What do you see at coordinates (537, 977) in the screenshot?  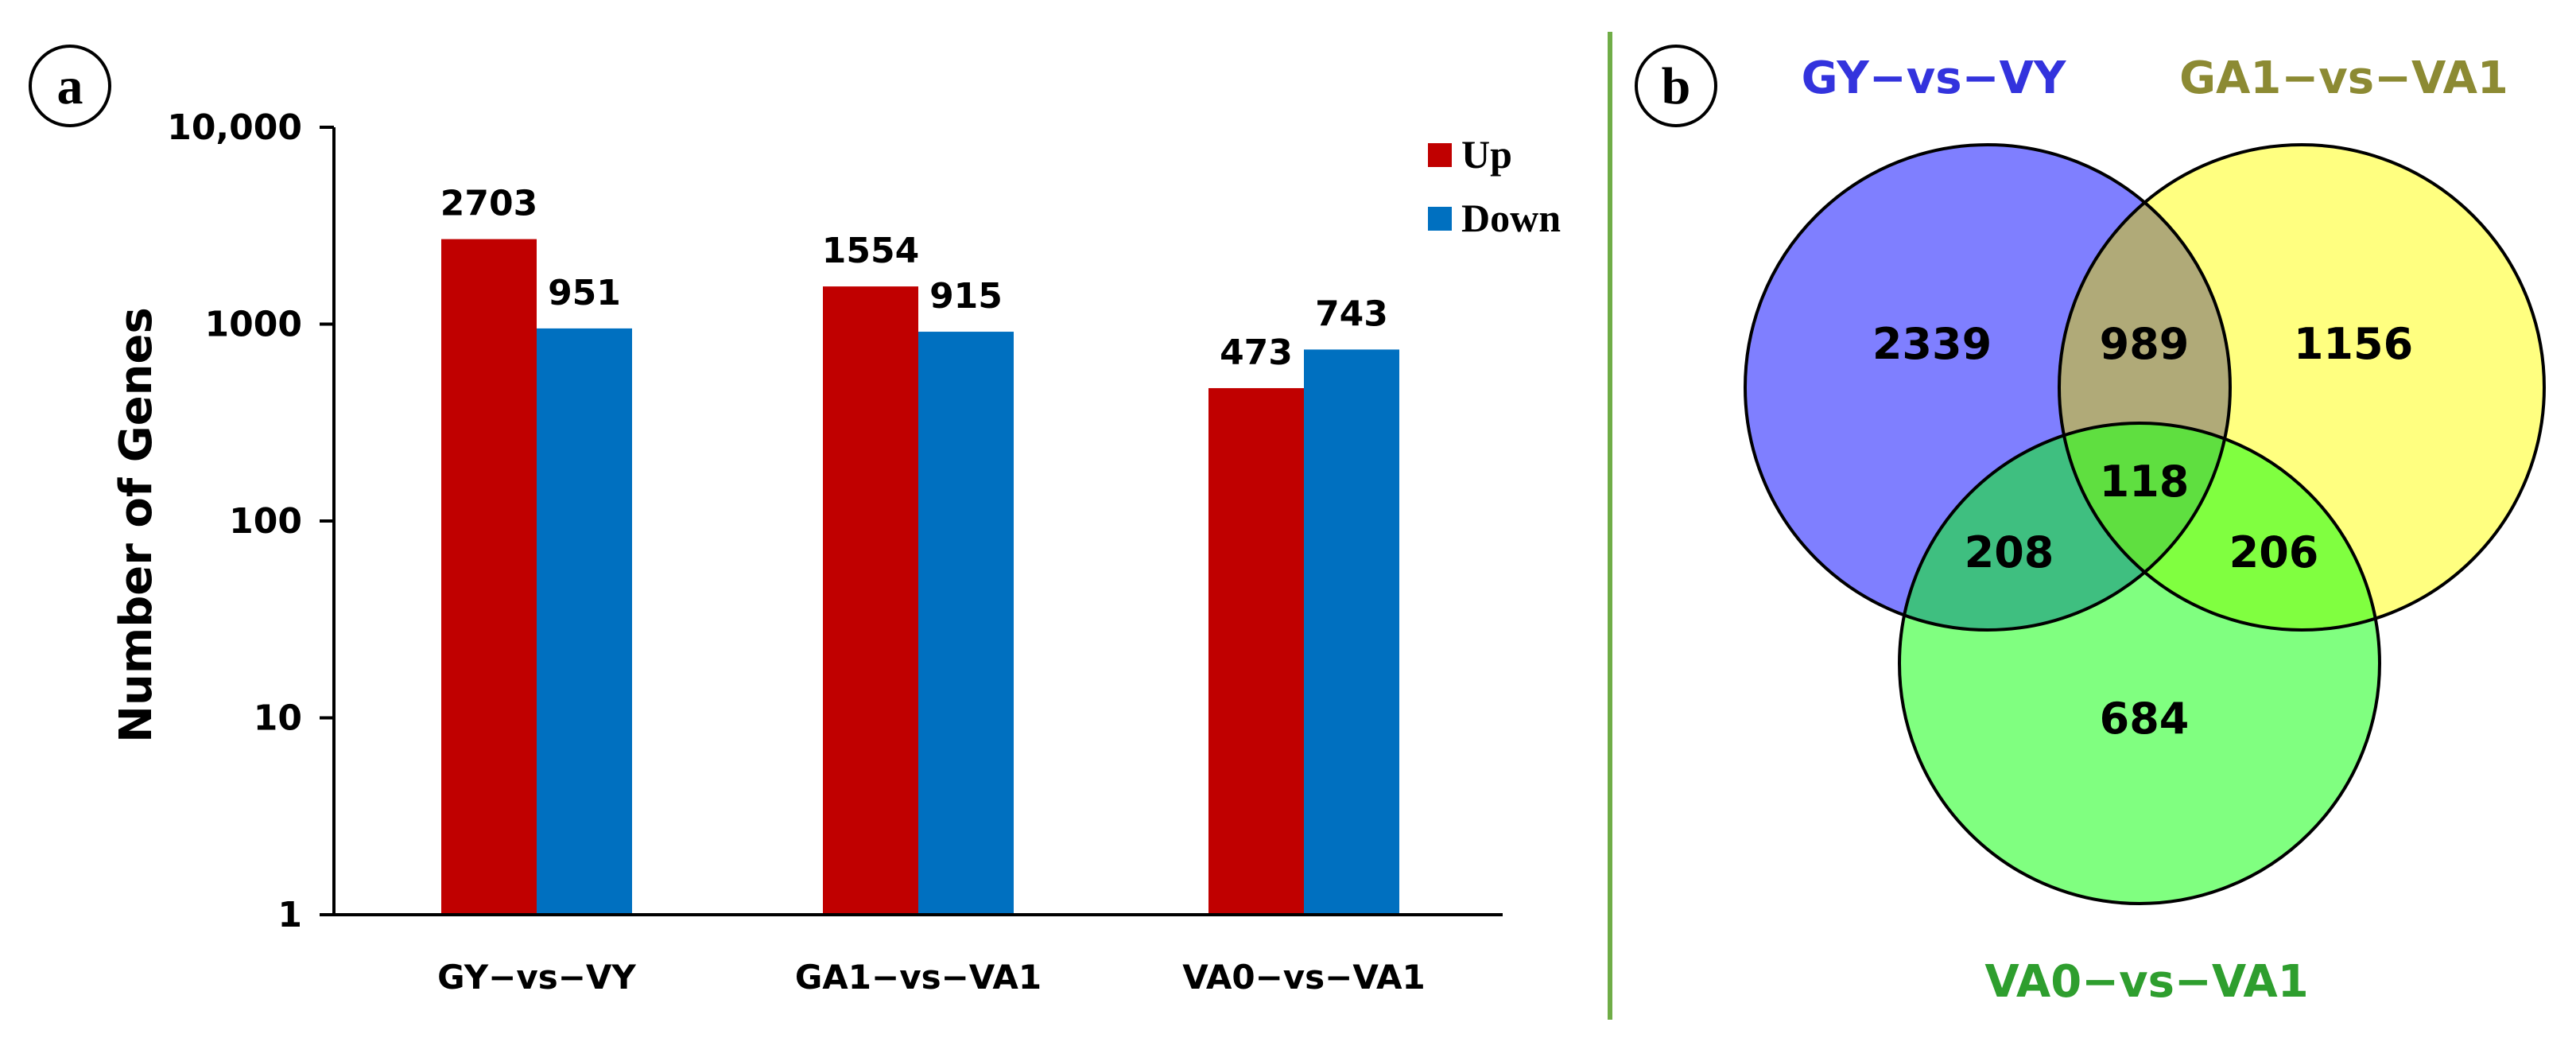 I see `x-tick-label-gy-vs-vy: GY−vs−VY` at bounding box center [537, 977].